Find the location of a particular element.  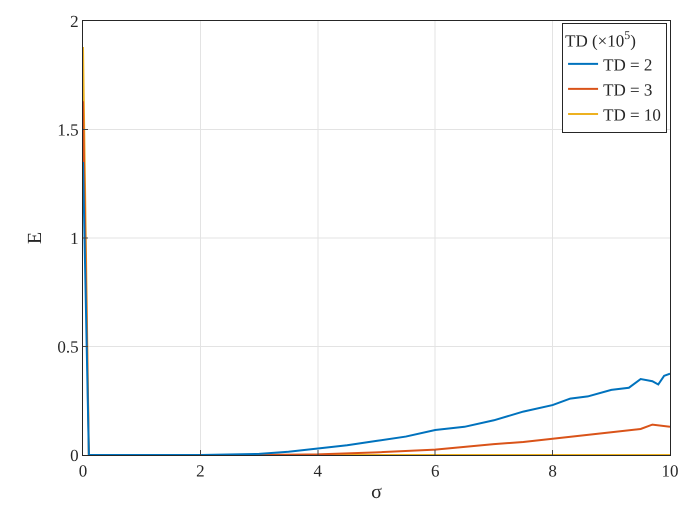

legend-label: TD = 10 is located at coordinates (632, 115).